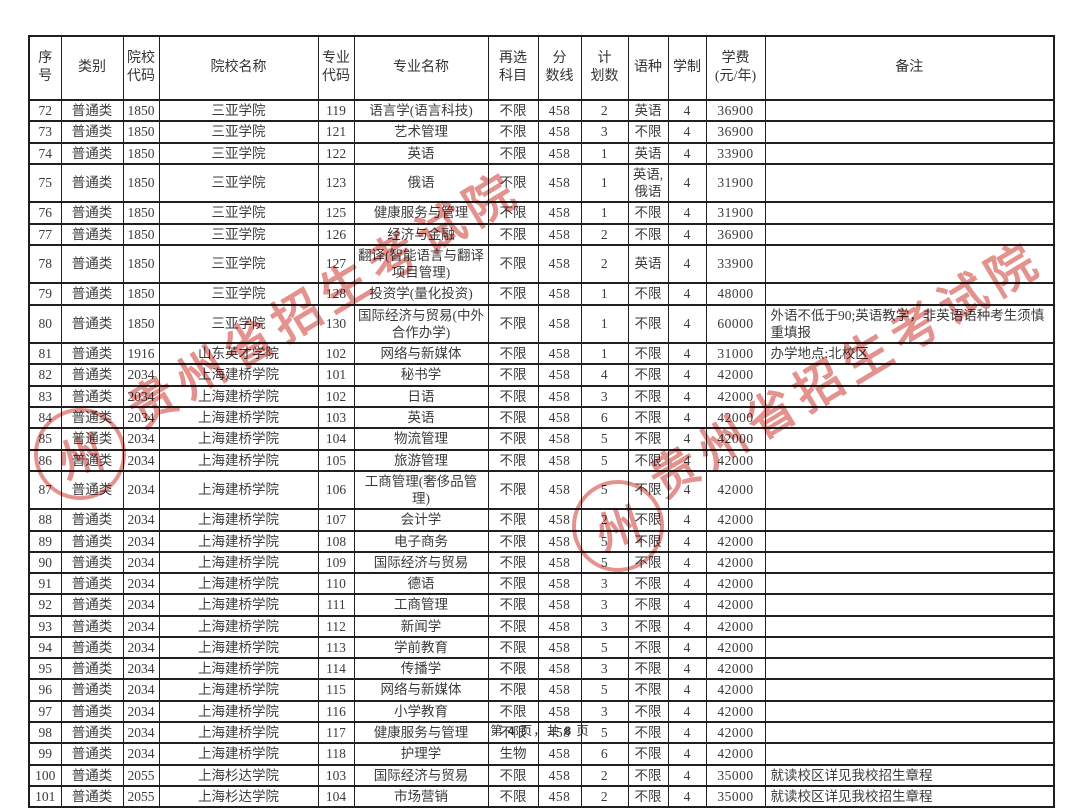 The width and height of the screenshot is (1080, 808). What do you see at coordinates (45, 417) in the screenshot?
I see `cell-xh: 84` at bounding box center [45, 417].